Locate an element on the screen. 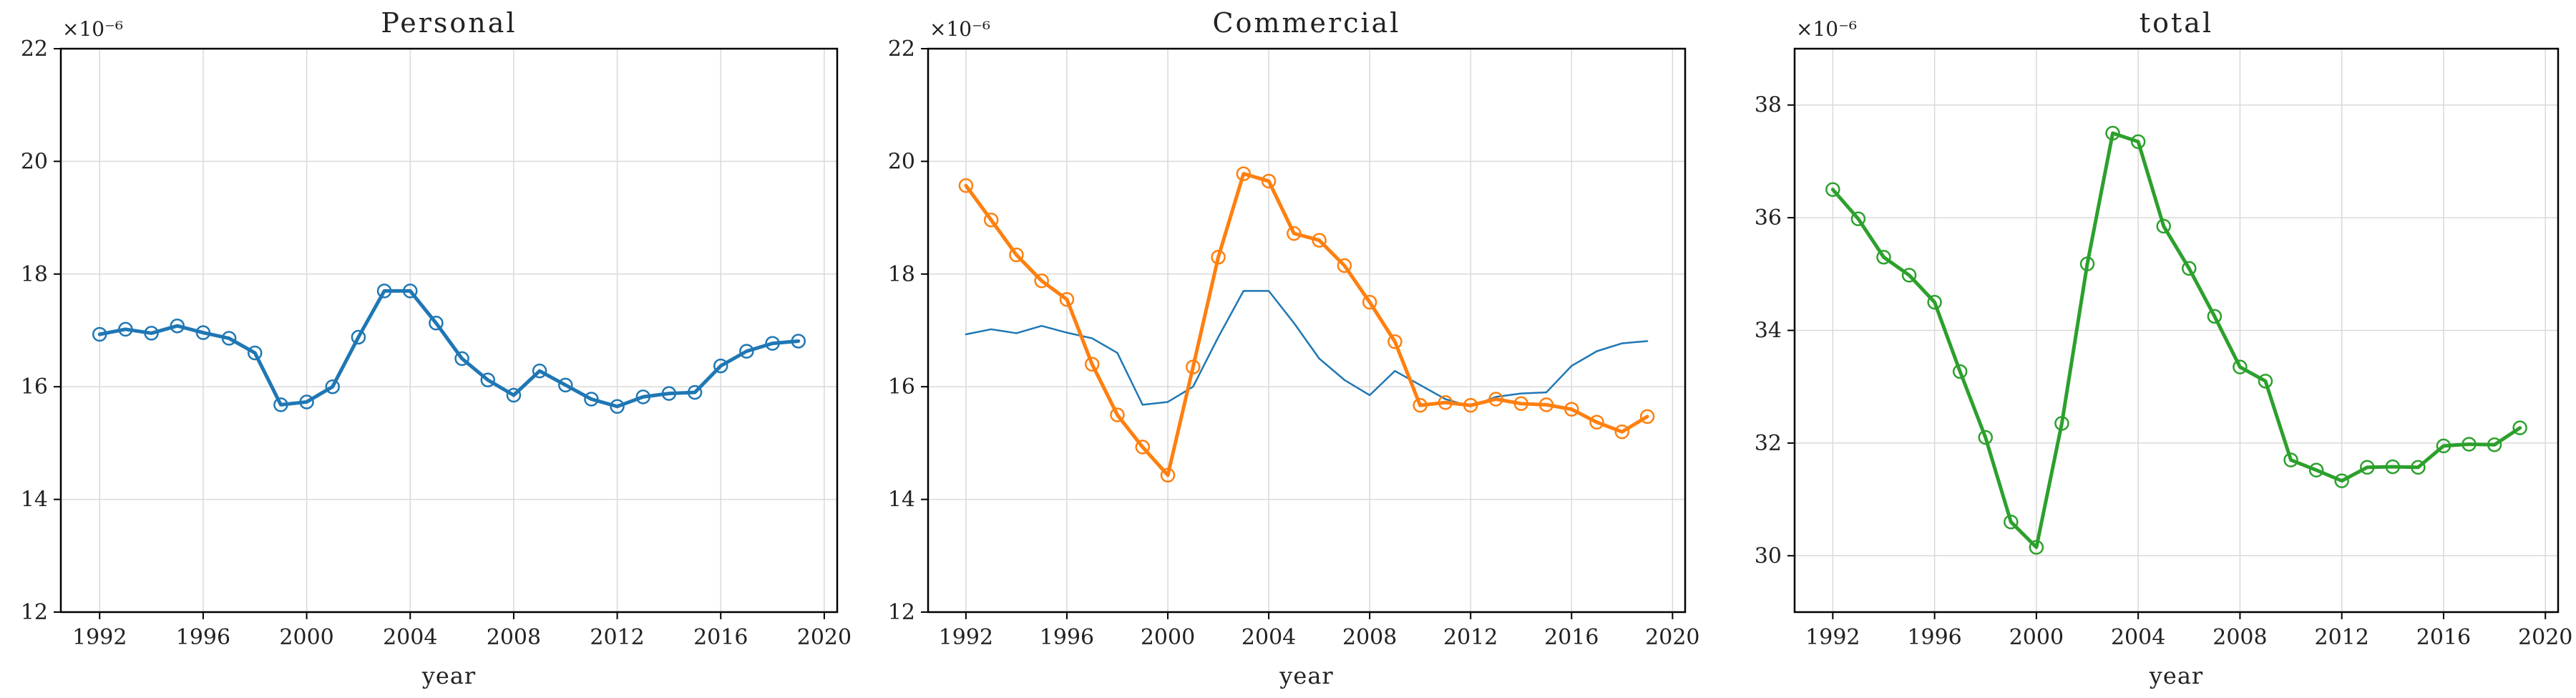 The image size is (2576, 698). y-tick-label: 32 is located at coordinates (1768, 443).